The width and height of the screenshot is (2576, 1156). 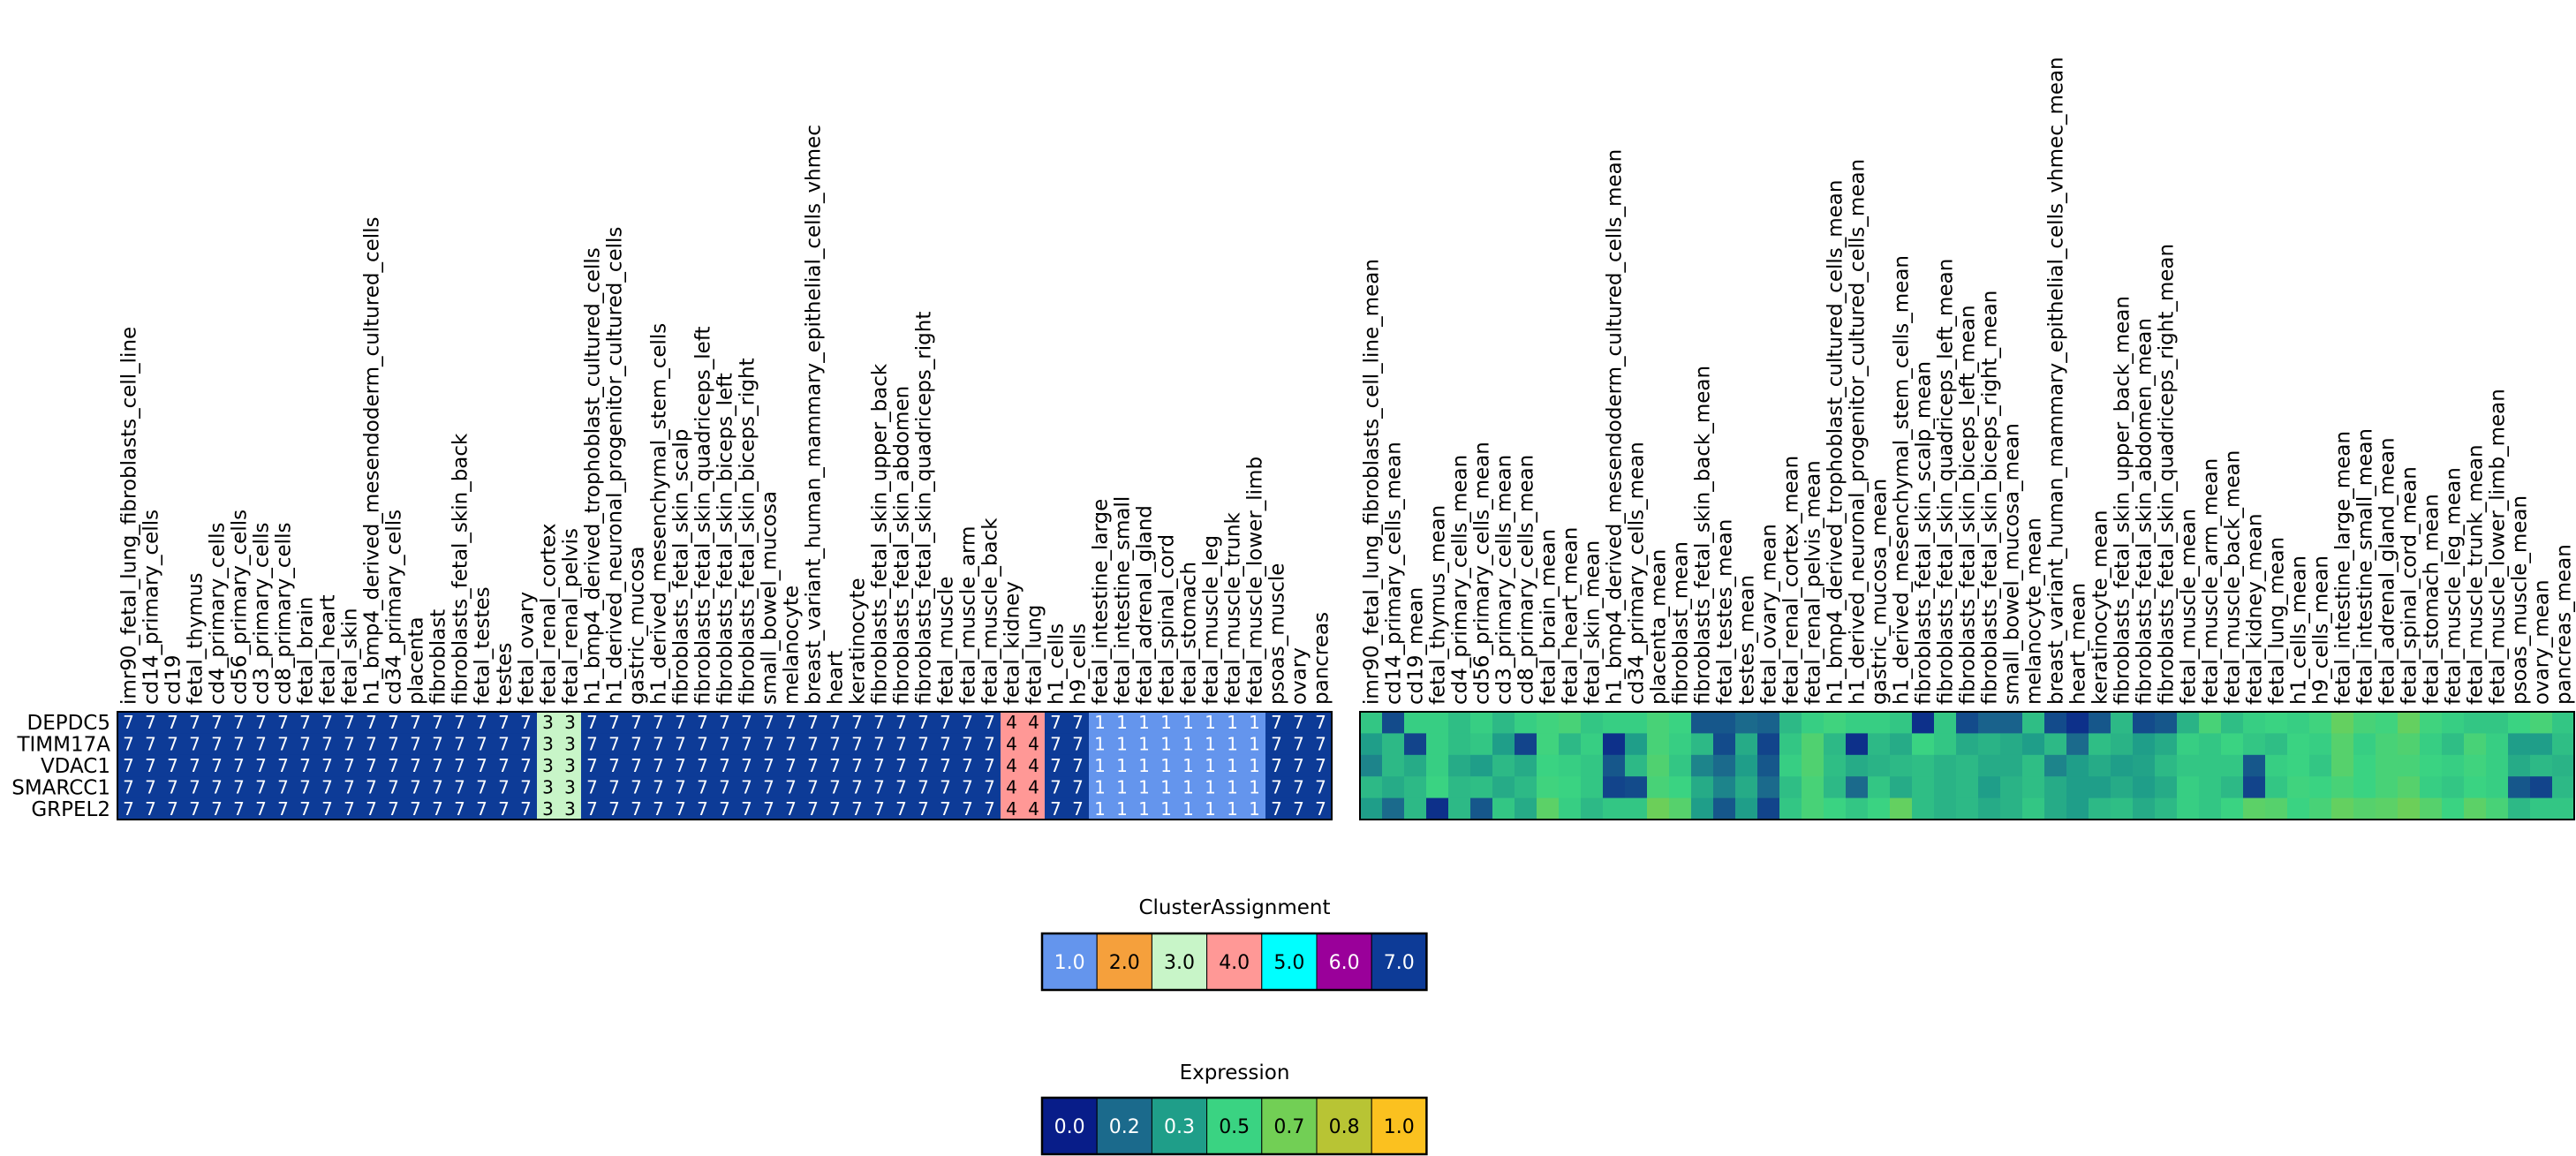 I want to click on legend-label: 0.5, so click(x=1234, y=1127).